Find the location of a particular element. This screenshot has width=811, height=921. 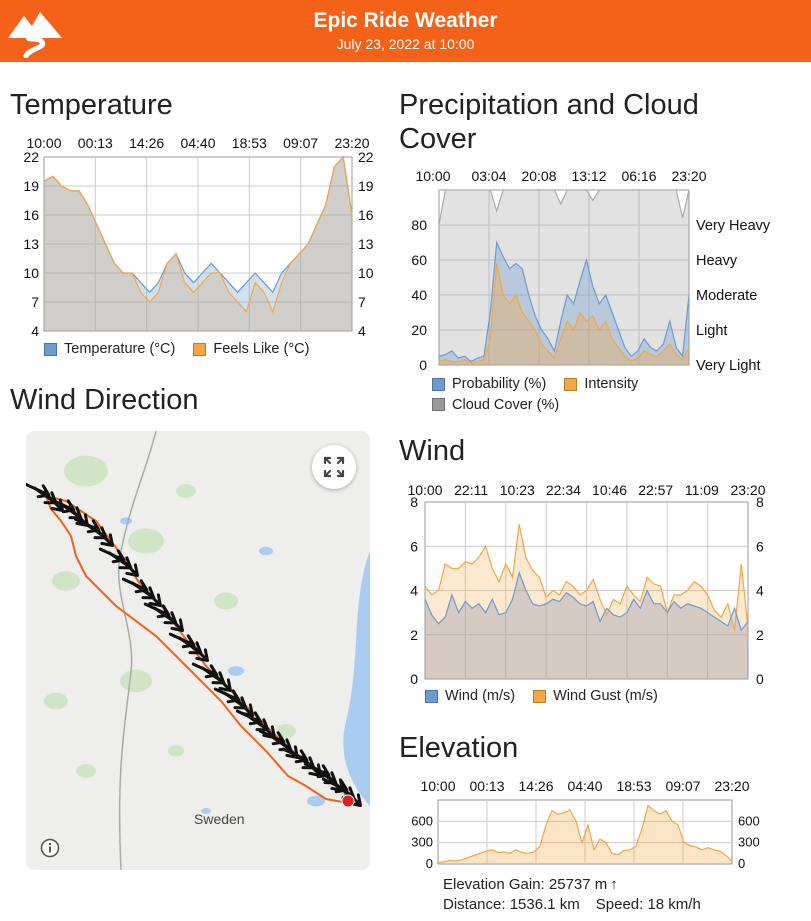

speed: Speed: 18 km/h is located at coordinates (648, 904).